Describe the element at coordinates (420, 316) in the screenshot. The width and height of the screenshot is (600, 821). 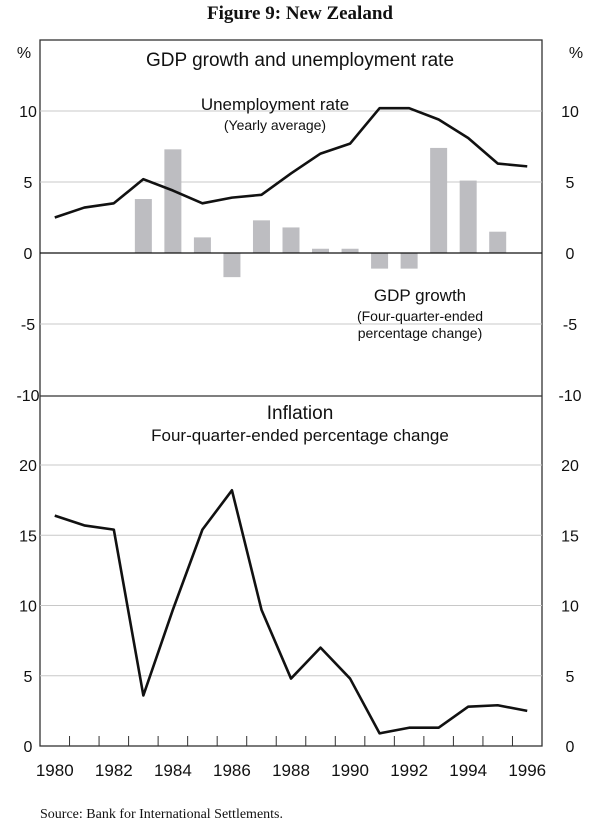
I see `gdp-sublabel-line1: (Four-quarter-ended` at that location.